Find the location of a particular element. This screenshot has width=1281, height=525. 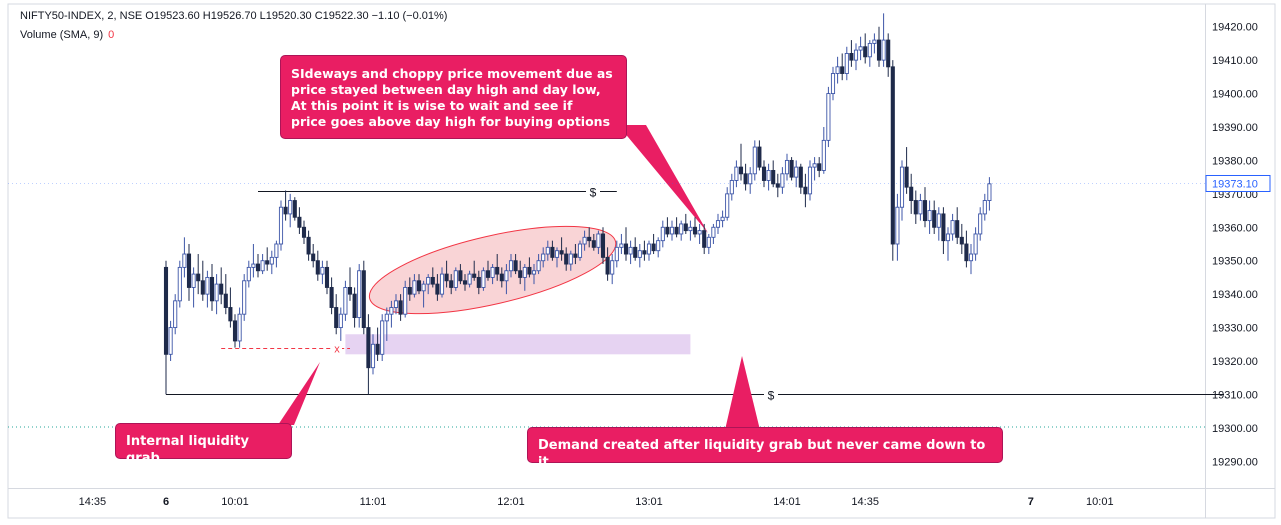

y-tick-label: 19350.00 is located at coordinates (1235, 262).